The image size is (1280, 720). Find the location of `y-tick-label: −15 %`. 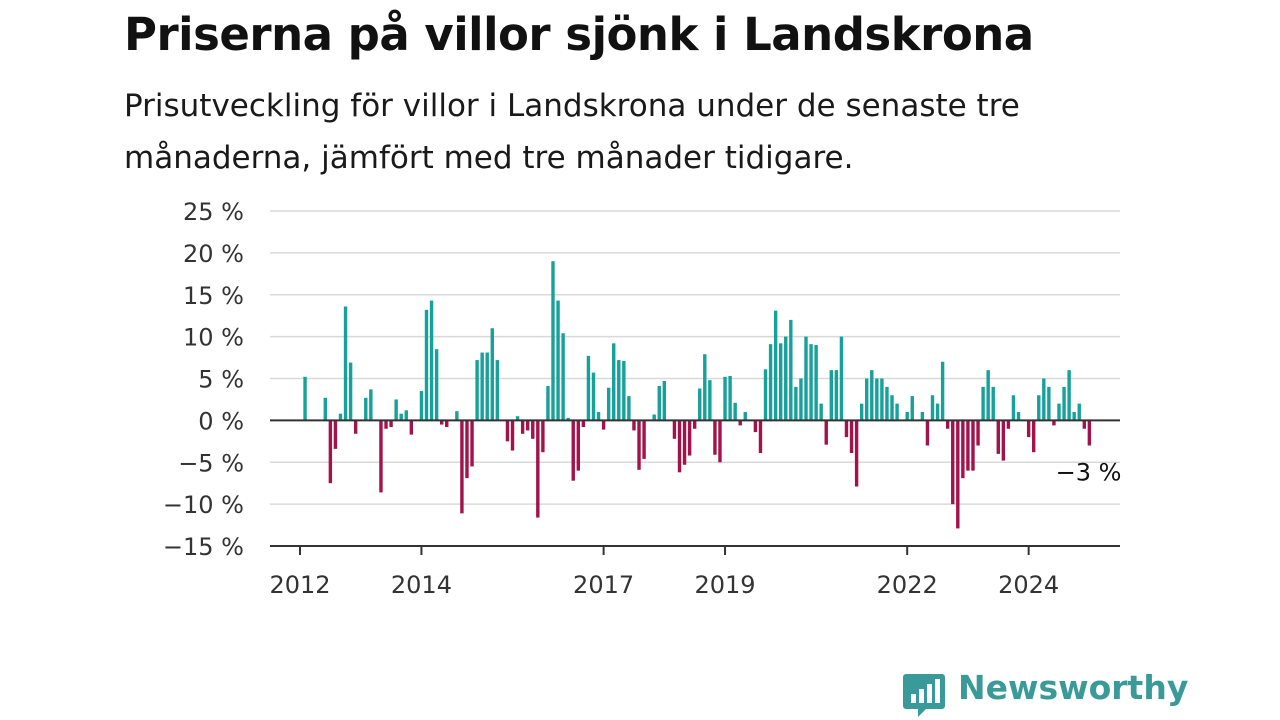

y-tick-label: −15 % is located at coordinates (203, 547).